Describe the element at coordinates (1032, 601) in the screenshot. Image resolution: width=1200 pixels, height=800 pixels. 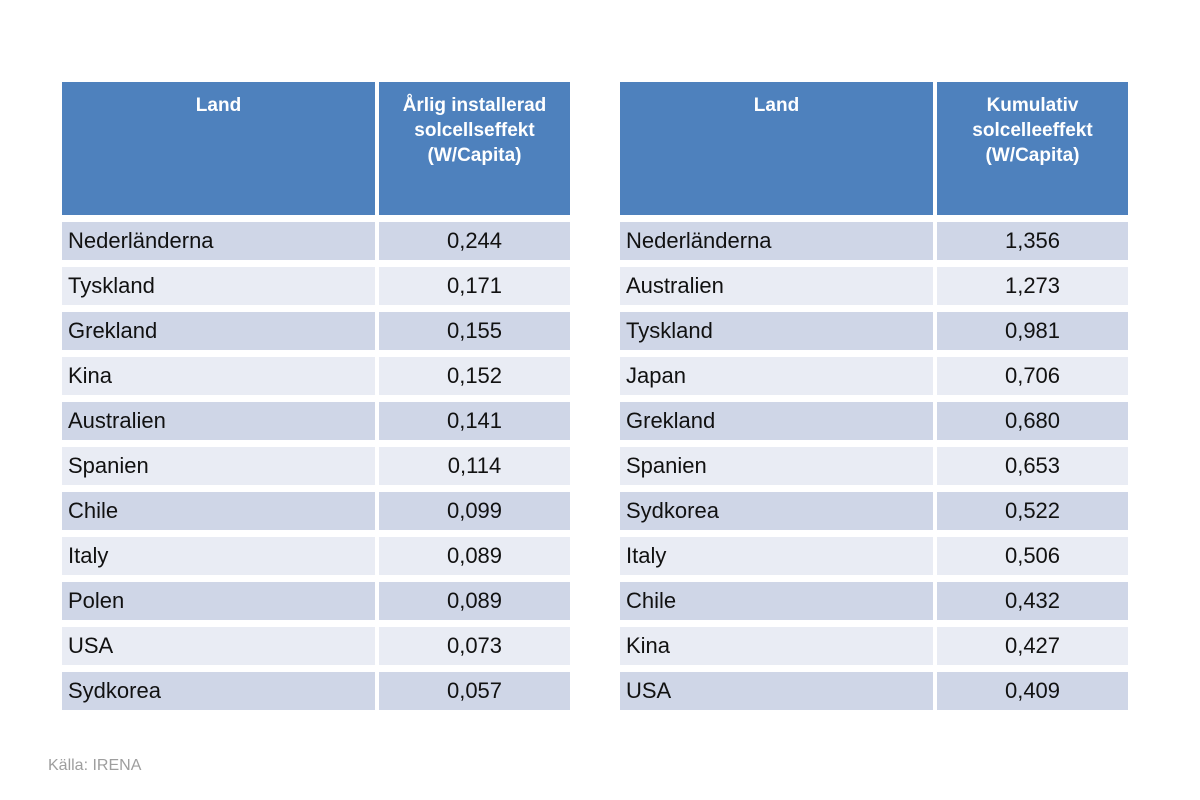
I see `value-cell: 0,432` at that location.